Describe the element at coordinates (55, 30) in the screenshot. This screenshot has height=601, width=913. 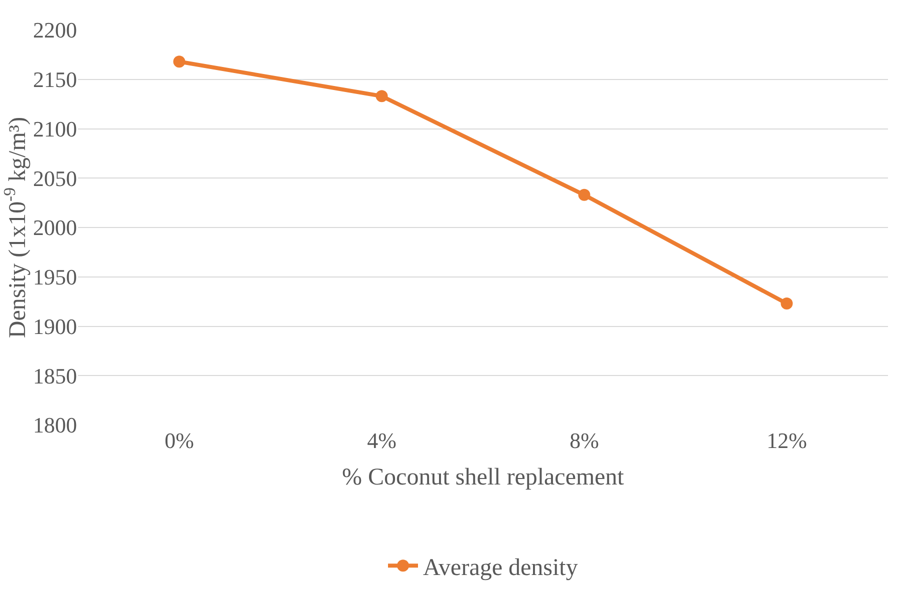
I see `y-tick-label: 2200` at that location.